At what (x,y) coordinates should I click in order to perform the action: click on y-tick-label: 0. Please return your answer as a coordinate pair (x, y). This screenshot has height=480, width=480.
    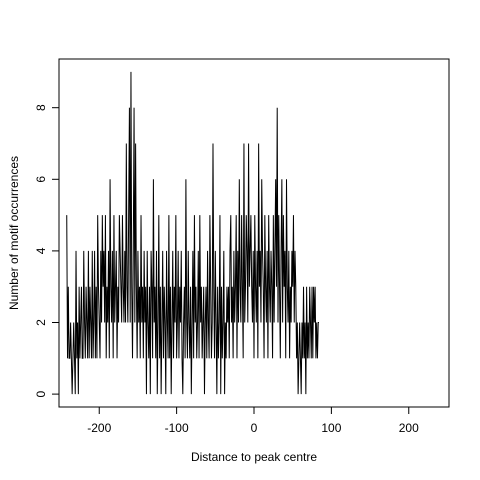
    Looking at the image, I should click on (41, 393).